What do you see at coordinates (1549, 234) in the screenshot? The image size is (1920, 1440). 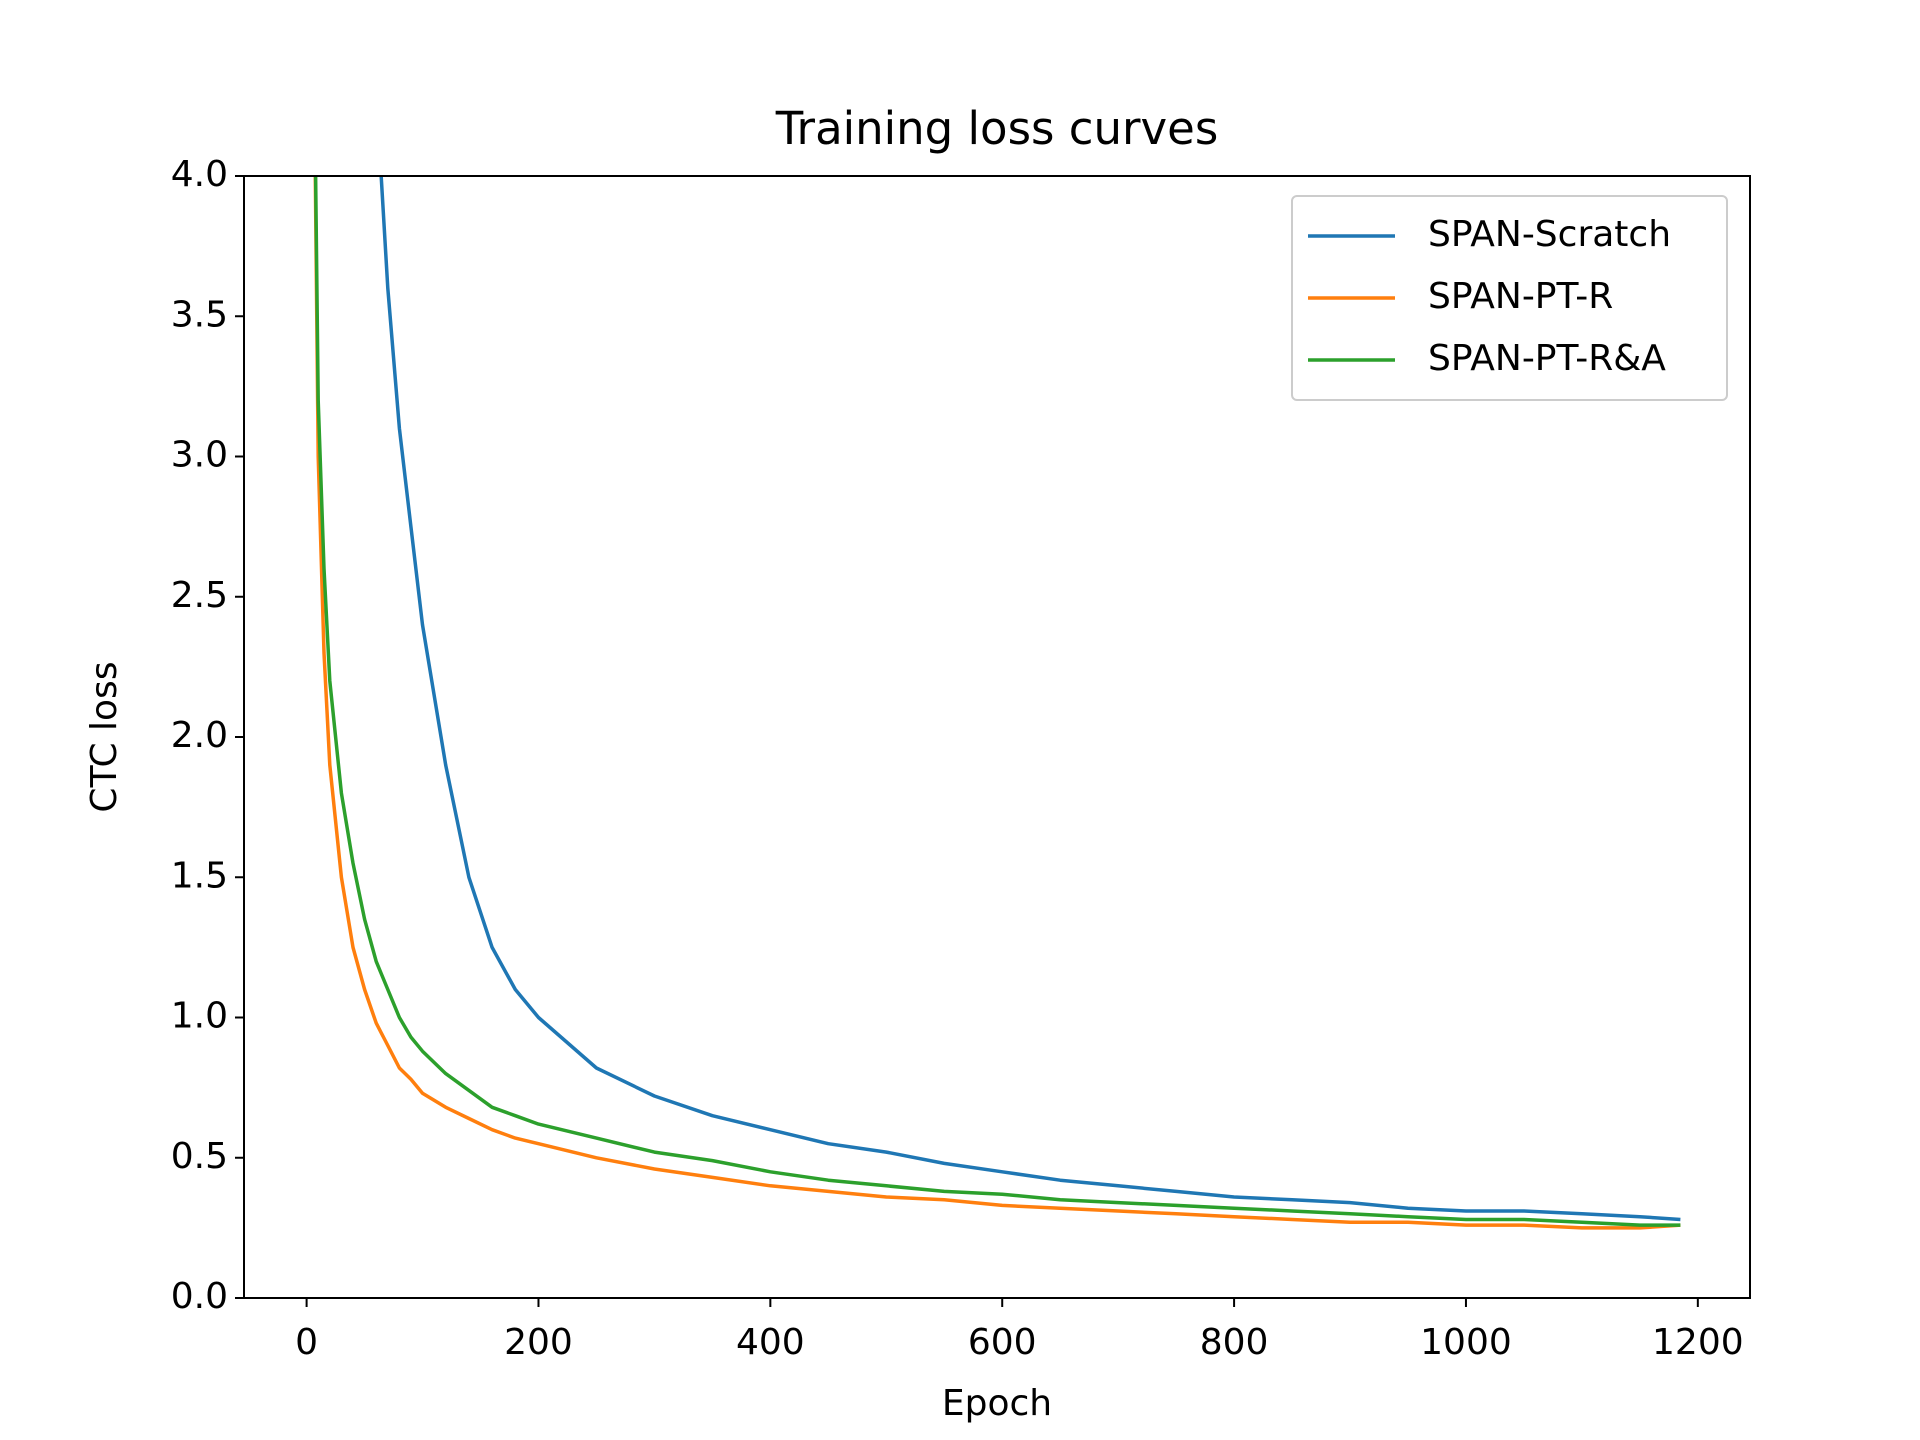 I see `legend-label: SPAN-Scratch` at bounding box center [1549, 234].